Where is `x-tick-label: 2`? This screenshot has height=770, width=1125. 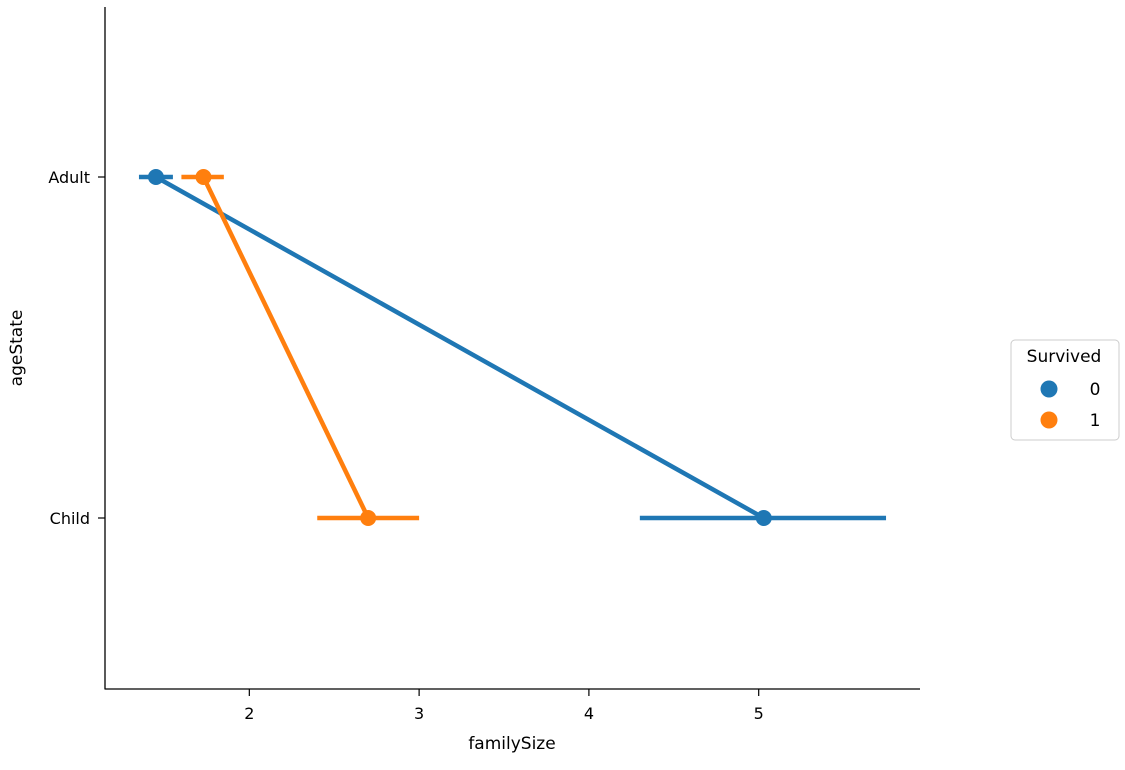 x-tick-label: 2 is located at coordinates (249, 713).